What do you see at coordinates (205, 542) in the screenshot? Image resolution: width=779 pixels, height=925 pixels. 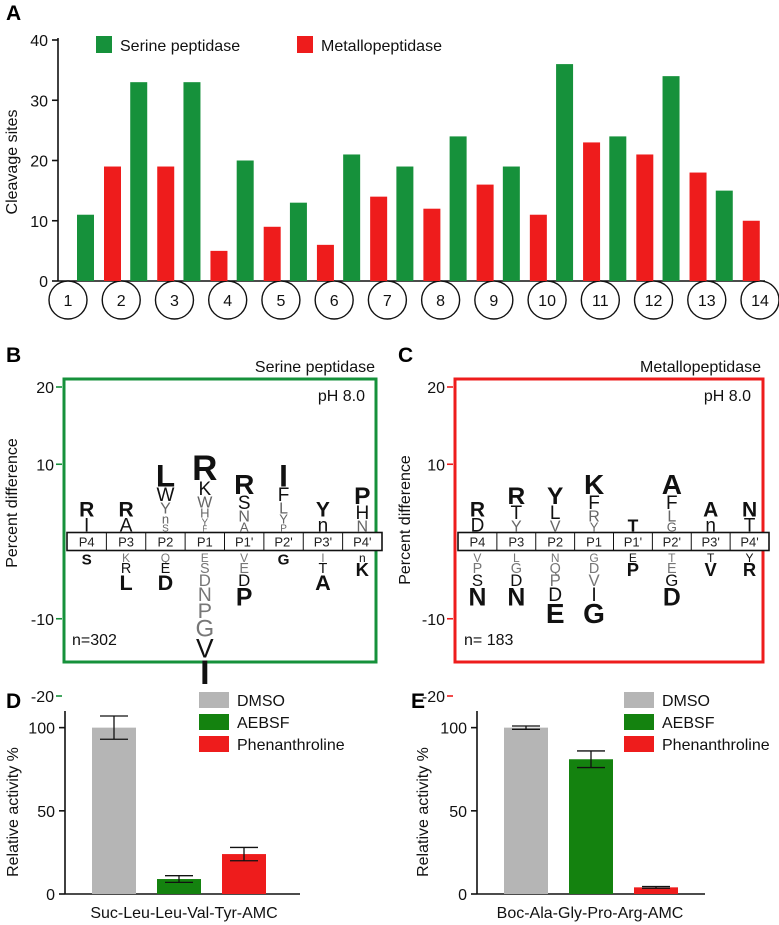 I see `position-label: P1` at bounding box center [205, 542].